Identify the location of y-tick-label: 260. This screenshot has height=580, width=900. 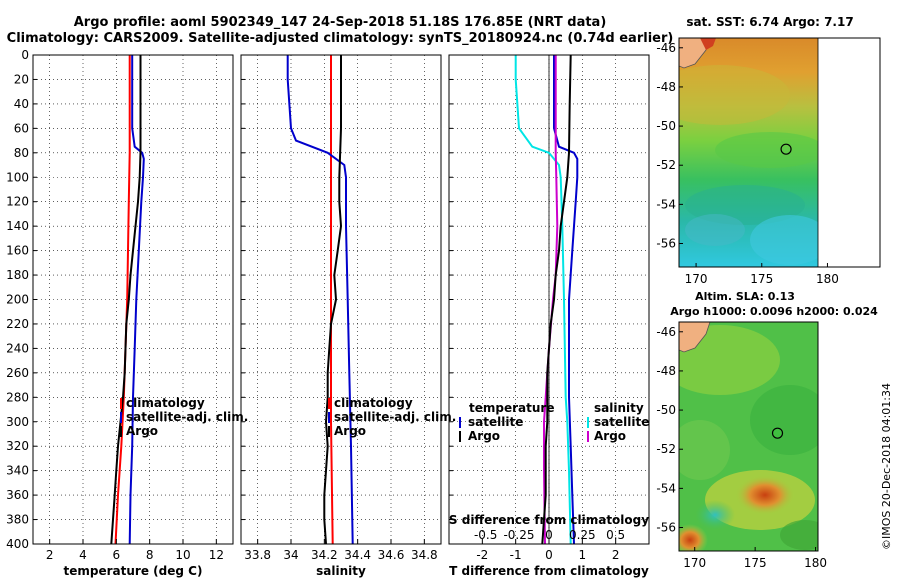
(17, 373).